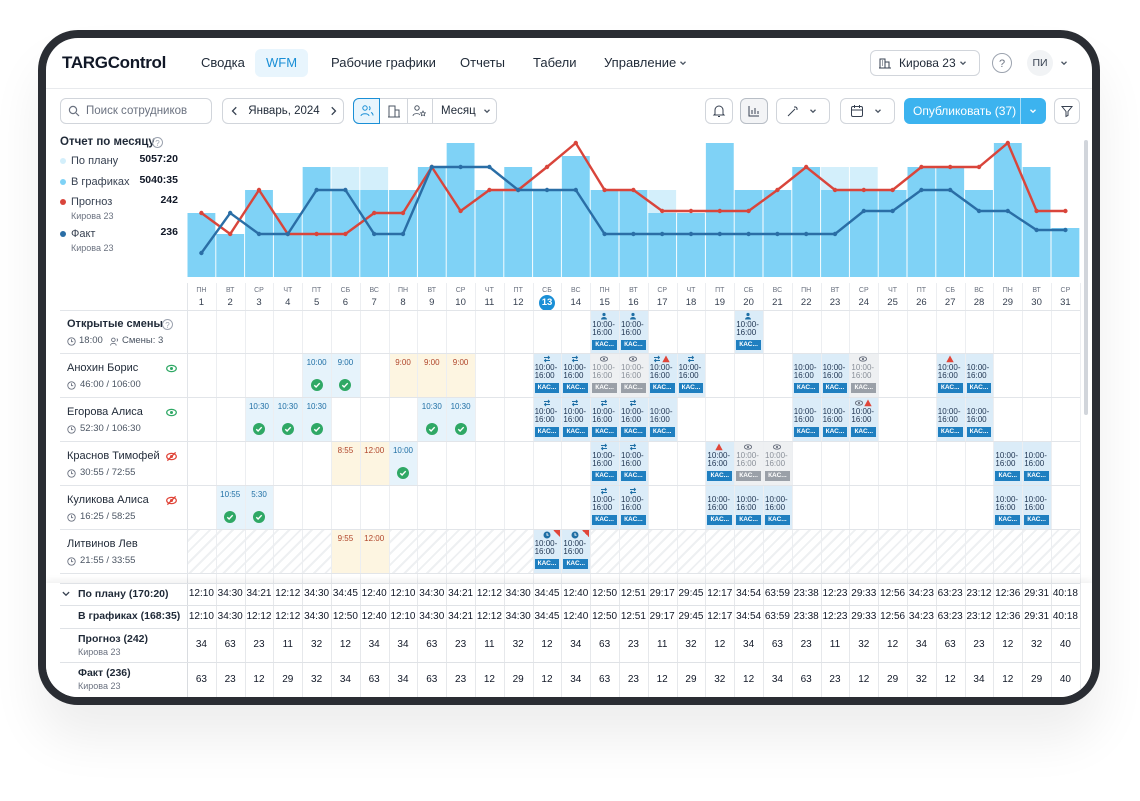 The height and width of the screenshot is (801, 1140). I want to click on publish-button, so click(975, 111).